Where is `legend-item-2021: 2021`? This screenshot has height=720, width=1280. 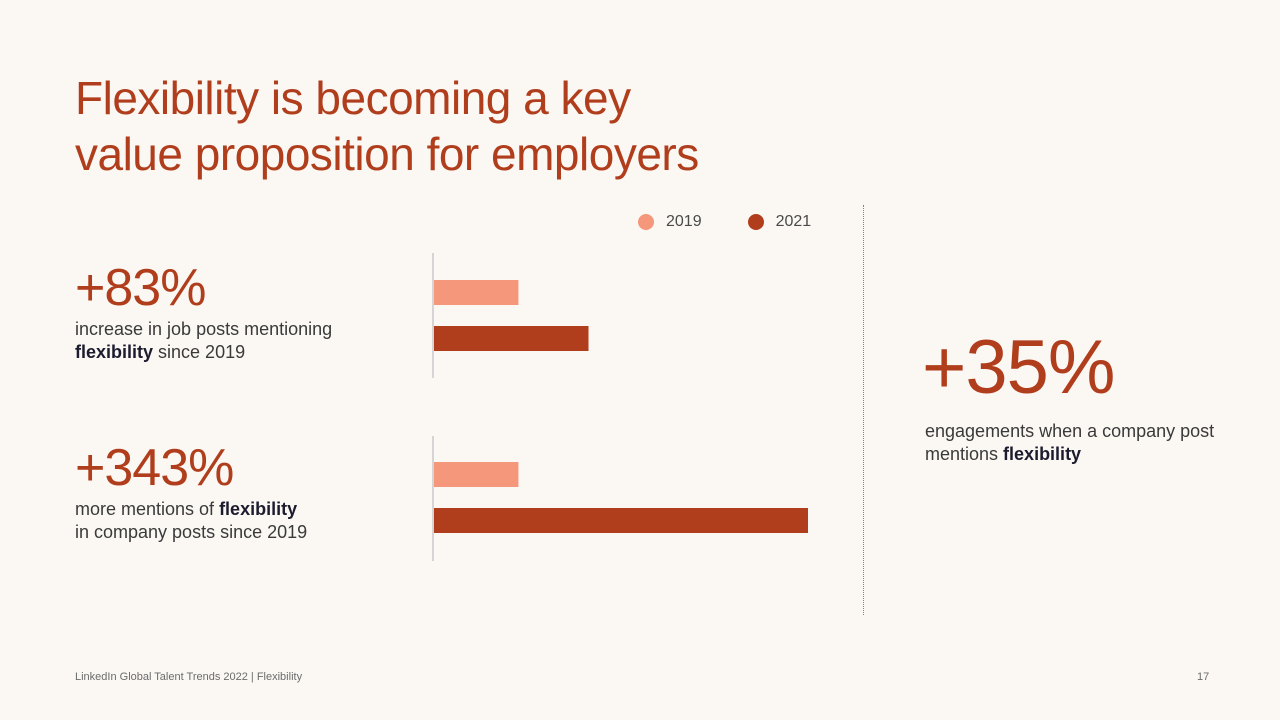 legend-item-2021: 2021 is located at coordinates (779, 222).